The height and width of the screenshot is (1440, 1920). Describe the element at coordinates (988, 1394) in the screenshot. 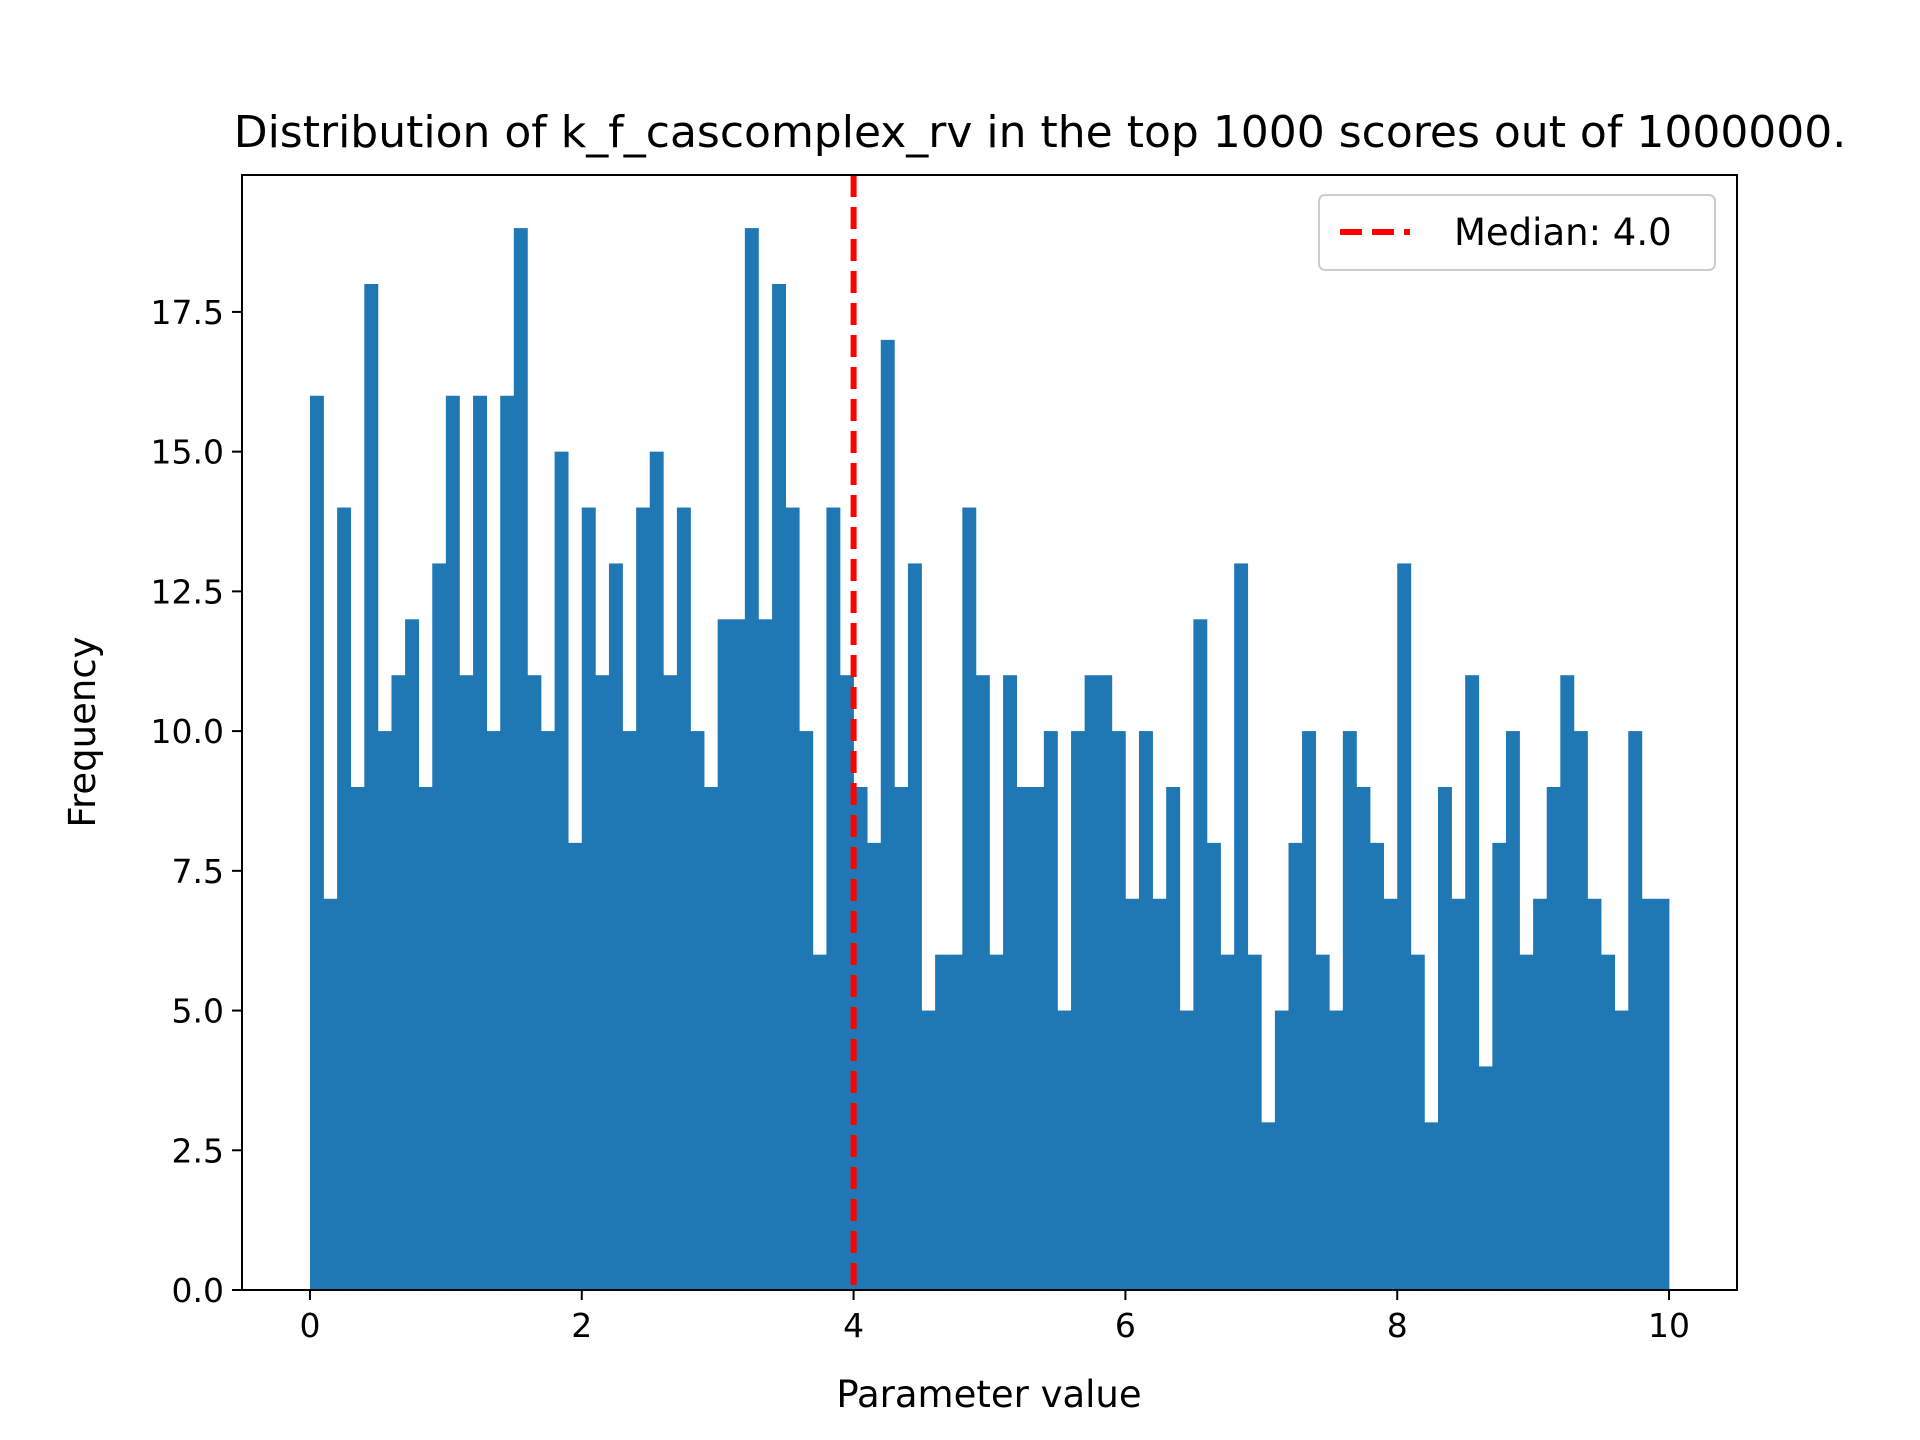

I see `x-axis-label: Parameter value` at that location.